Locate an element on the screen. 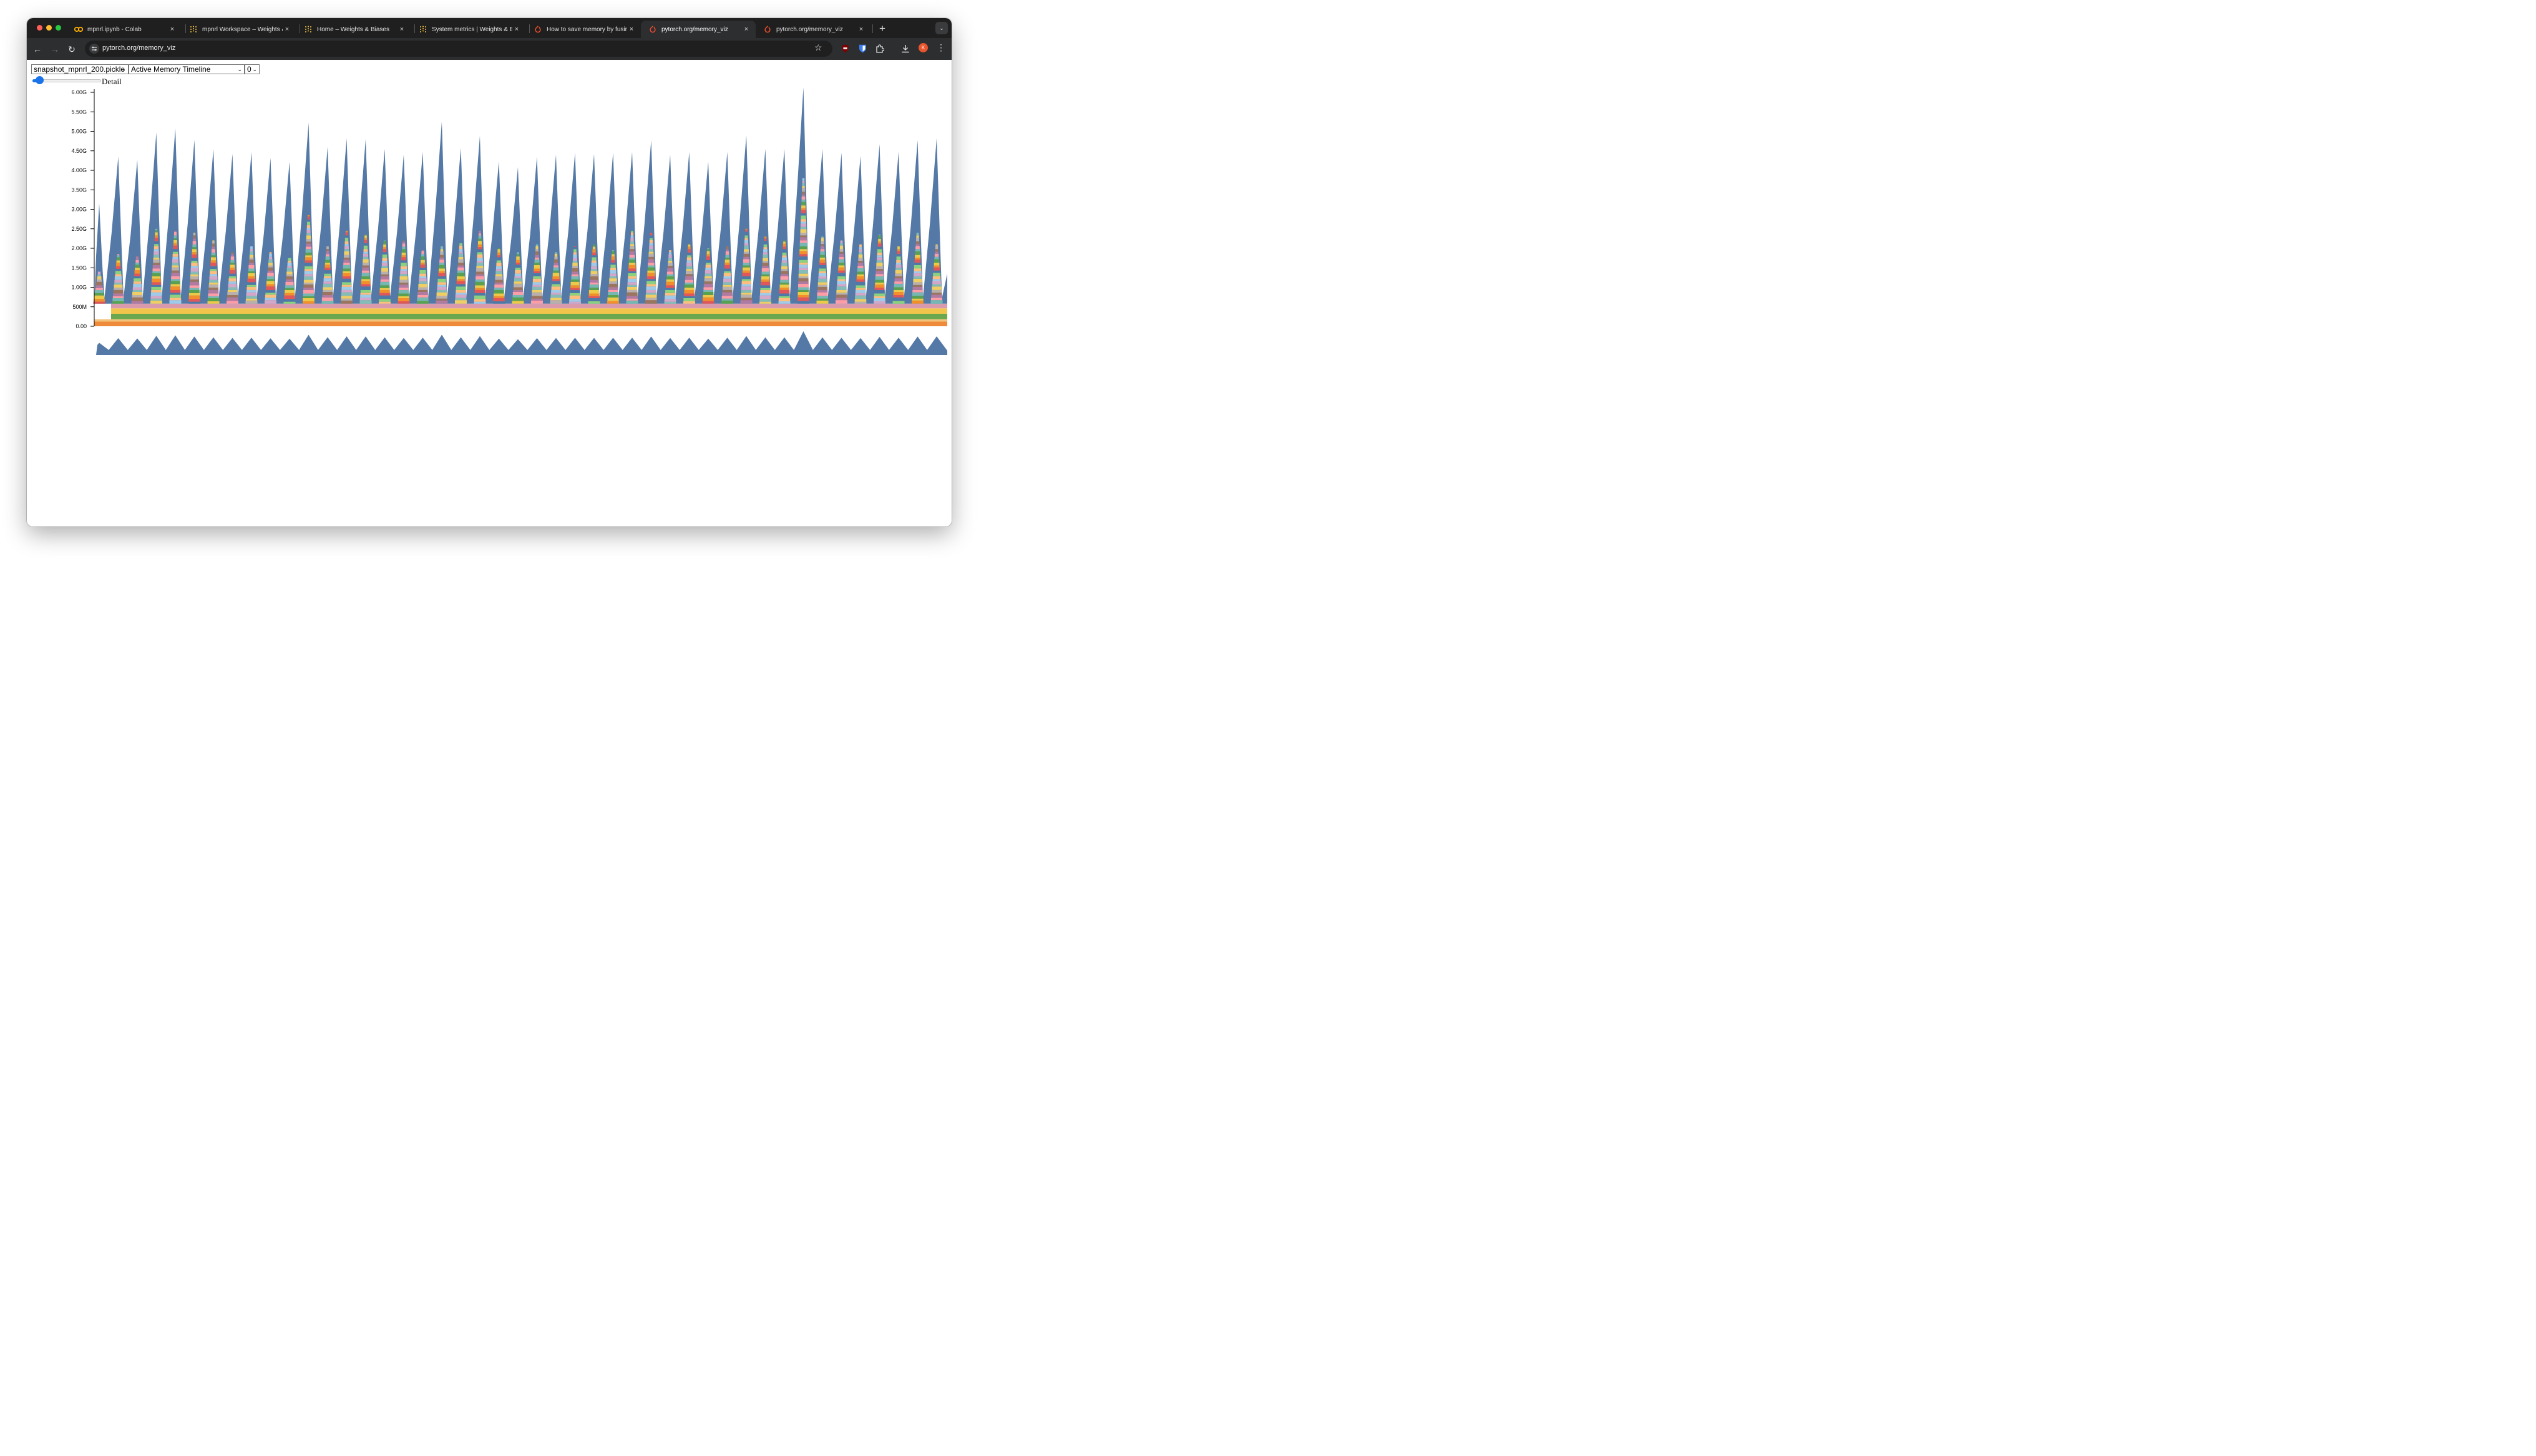 The width and height of the screenshot is (2536, 1456). close-icon: × is located at coordinates (516, 29).